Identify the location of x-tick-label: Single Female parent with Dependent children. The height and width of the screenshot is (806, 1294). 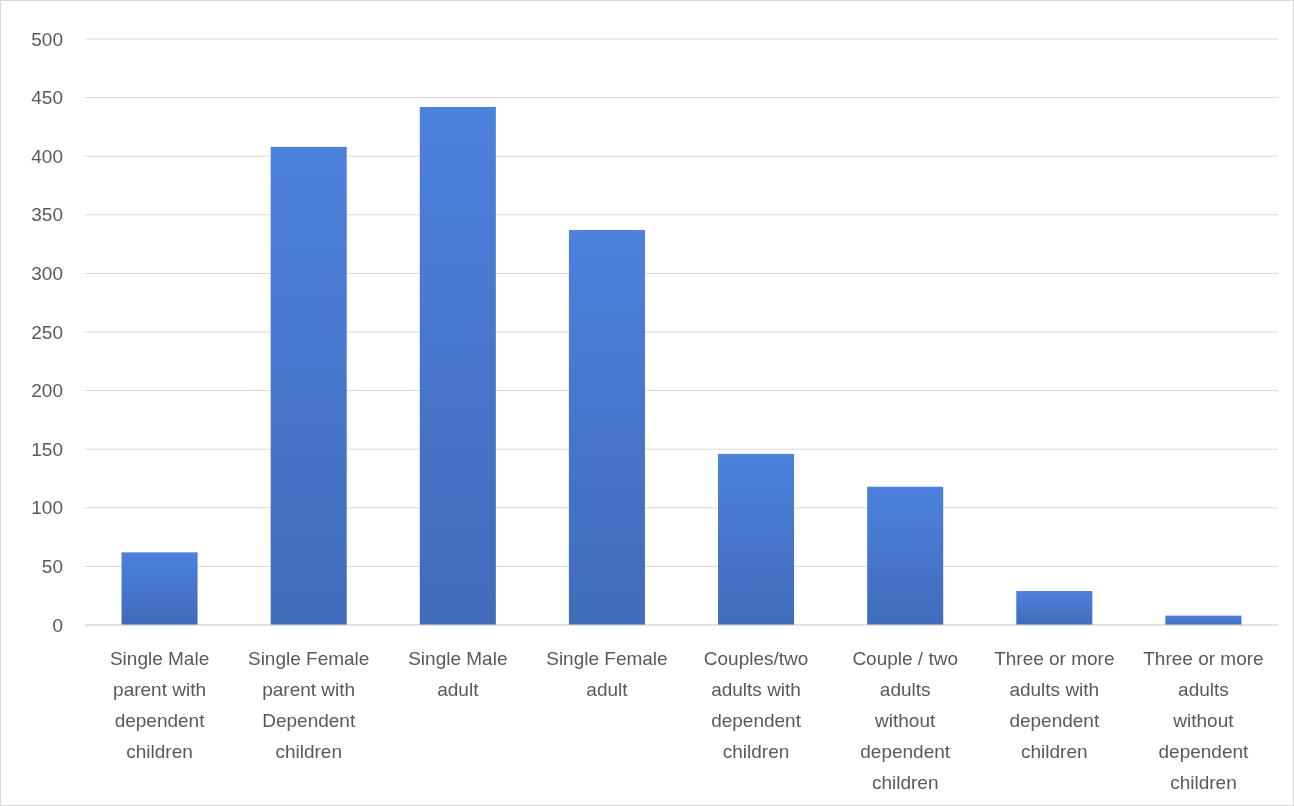
(308, 705).